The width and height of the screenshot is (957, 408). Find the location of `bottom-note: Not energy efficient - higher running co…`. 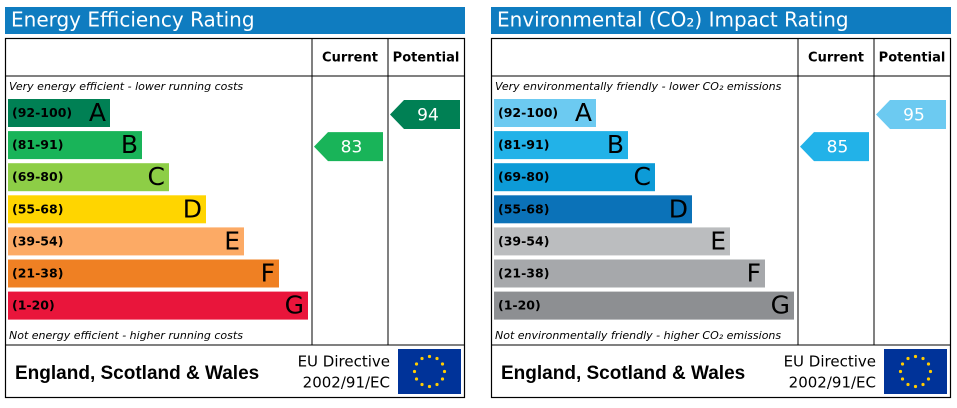

bottom-note: Not energy efficient - higher running co… is located at coordinates (126, 335).